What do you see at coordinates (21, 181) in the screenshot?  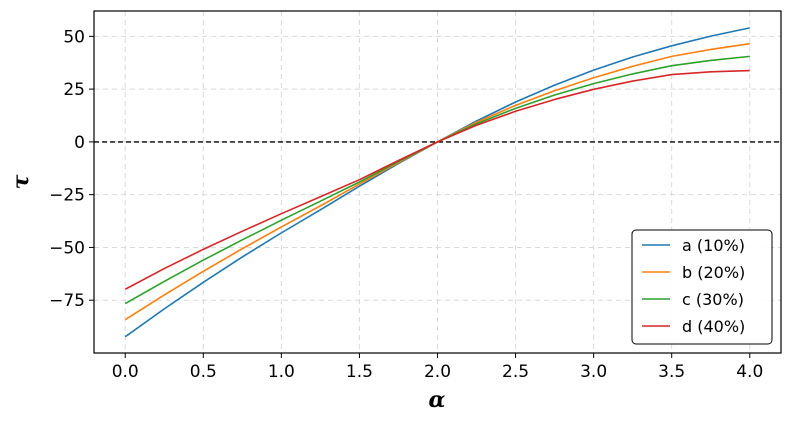 I see `y-axis-label: τ` at bounding box center [21, 181].